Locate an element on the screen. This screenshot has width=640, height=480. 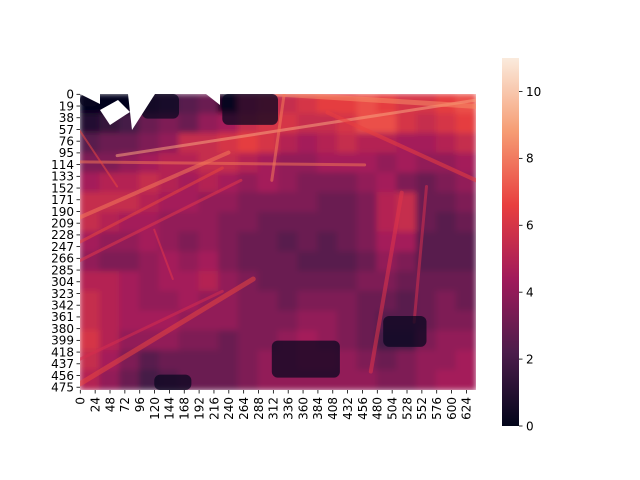
colorbar-tick-label: 0 is located at coordinates (530, 426).